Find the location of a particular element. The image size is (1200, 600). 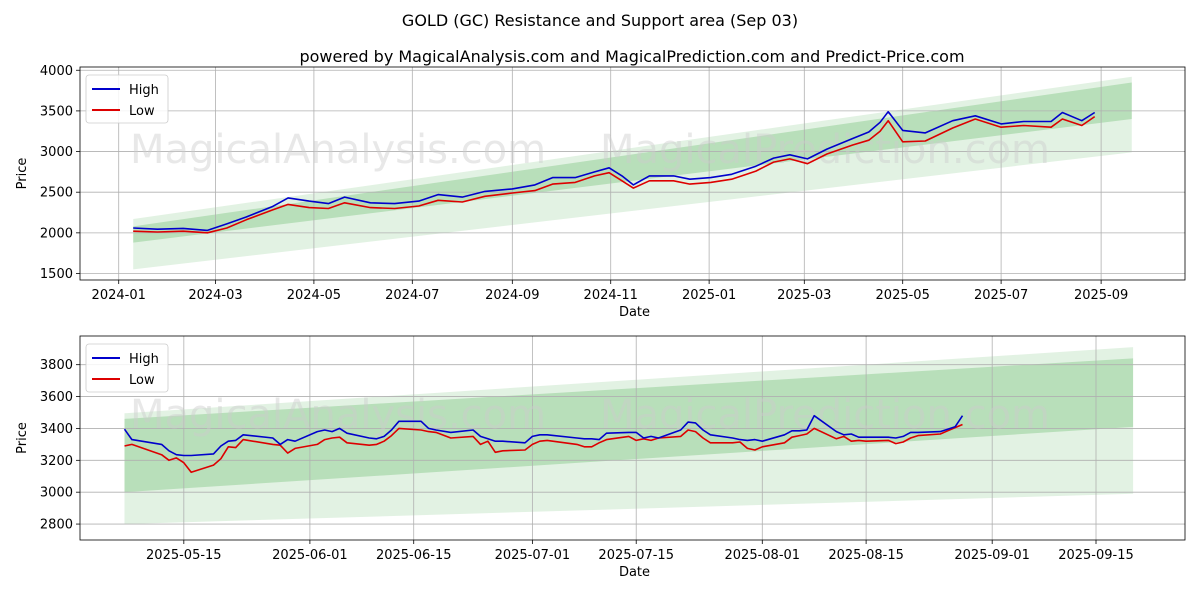

series-line-high is located at coordinates (543, 435).